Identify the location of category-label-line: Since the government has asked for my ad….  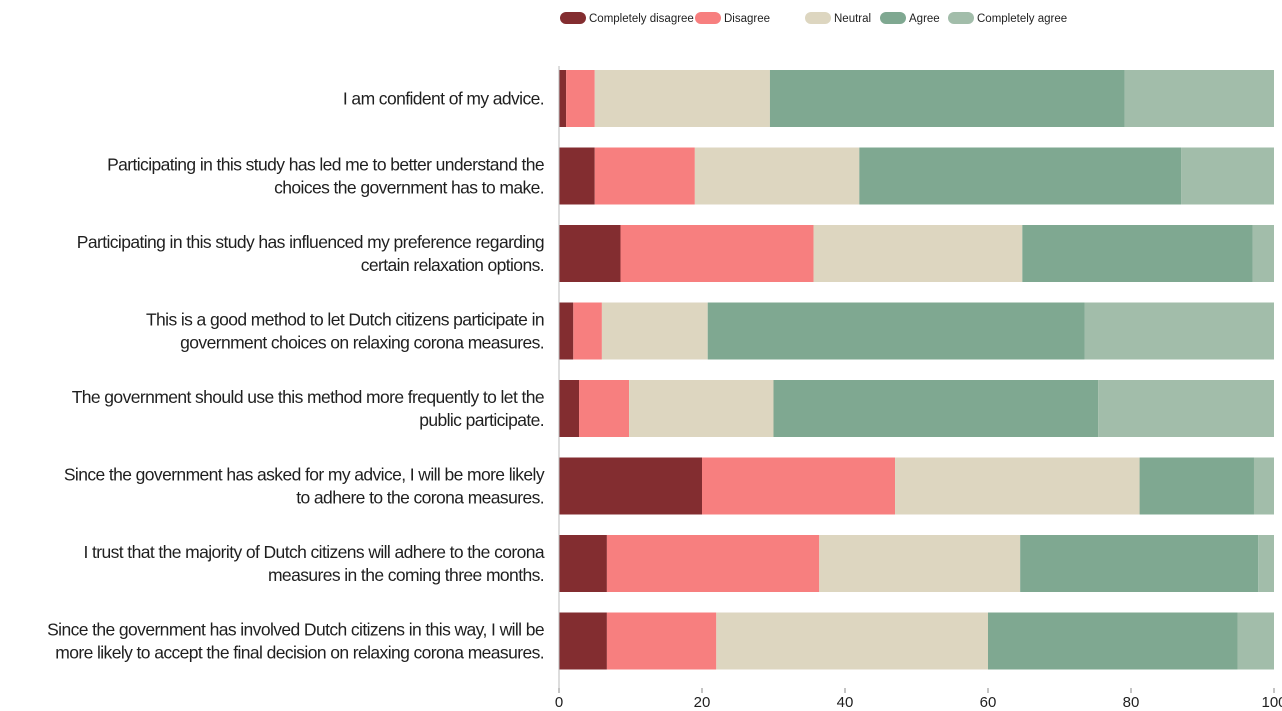
(304, 475).